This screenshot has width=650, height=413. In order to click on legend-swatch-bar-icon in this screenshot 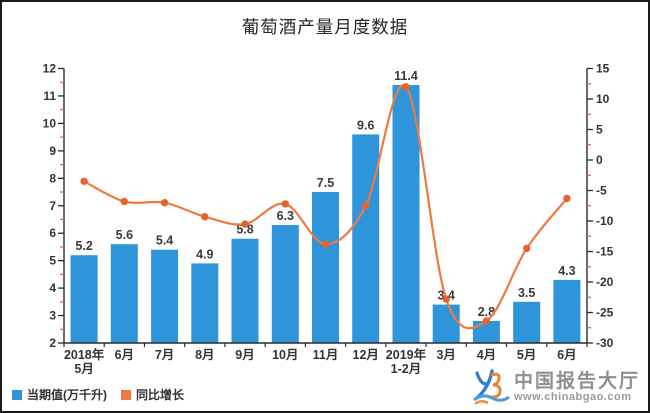, I will do `click(17, 394)`.